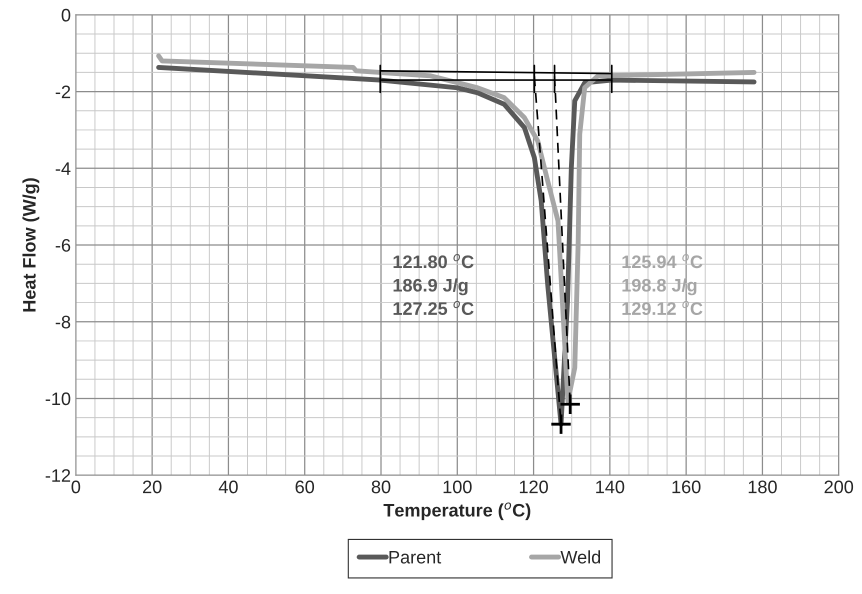 The width and height of the screenshot is (862, 594). What do you see at coordinates (580, 557) in the screenshot?
I see `legend-label: Weld` at bounding box center [580, 557].